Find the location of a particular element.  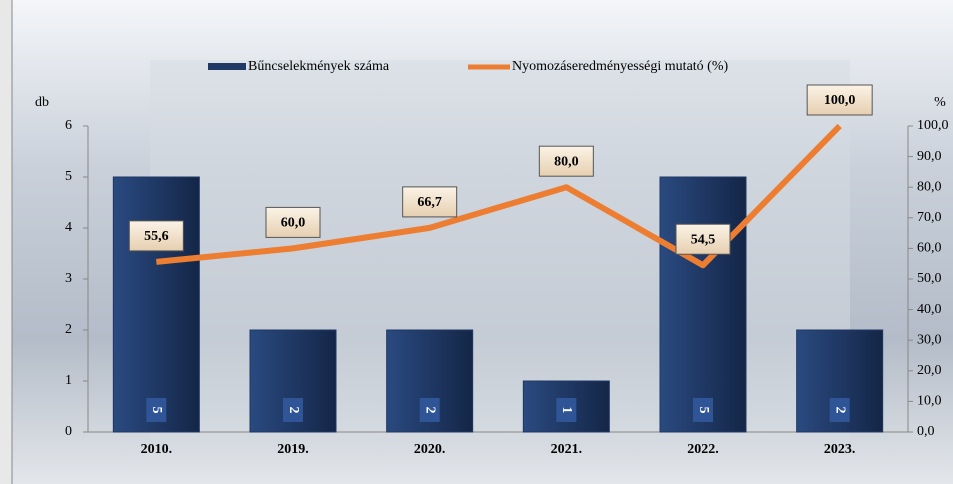

bar-value-label: 1 is located at coordinates (566, 410).